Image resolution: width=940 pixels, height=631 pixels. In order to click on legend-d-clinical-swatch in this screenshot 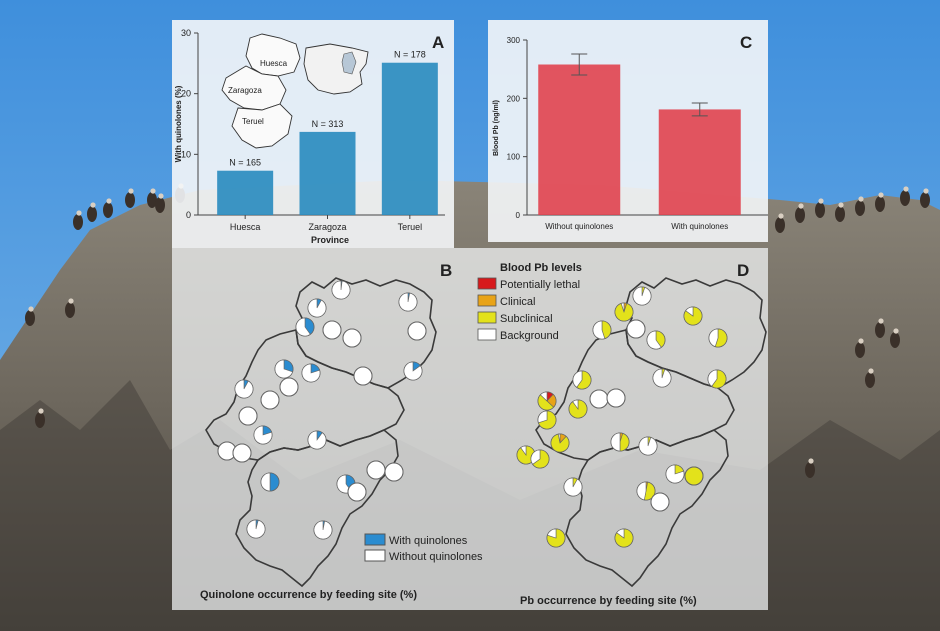, I will do `click(487, 300)`.